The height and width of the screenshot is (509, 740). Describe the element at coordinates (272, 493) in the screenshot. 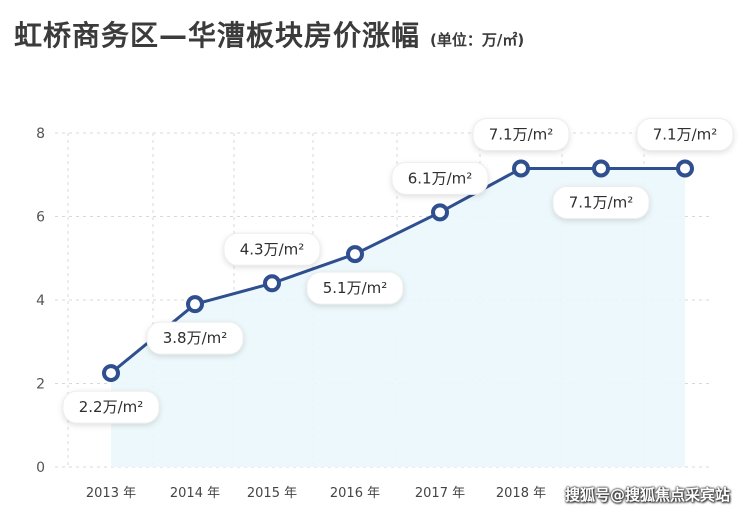

I see `x-tick-label: 2015 年` at that location.